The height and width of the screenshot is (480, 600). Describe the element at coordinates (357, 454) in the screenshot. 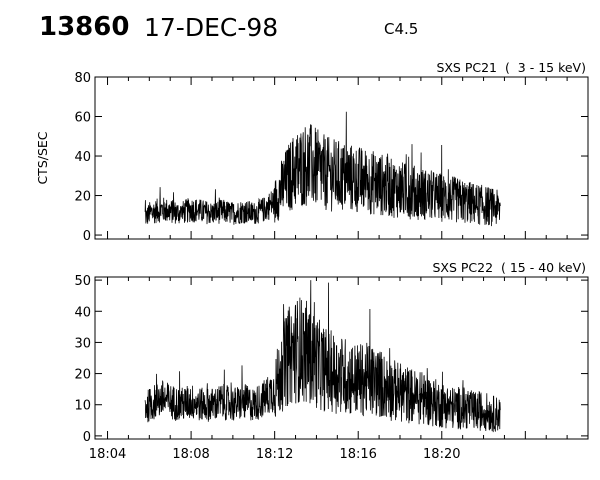

I see `x-tick-label: 18:16` at that location.